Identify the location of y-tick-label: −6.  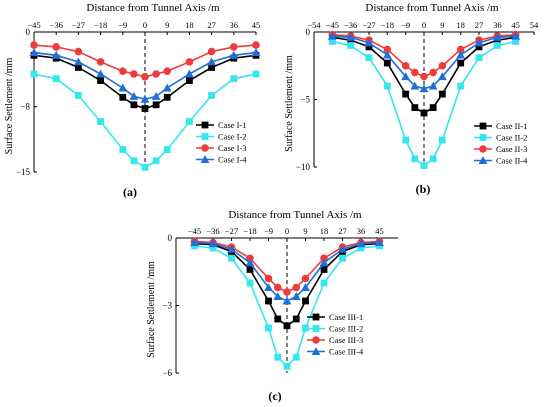
(167, 373).